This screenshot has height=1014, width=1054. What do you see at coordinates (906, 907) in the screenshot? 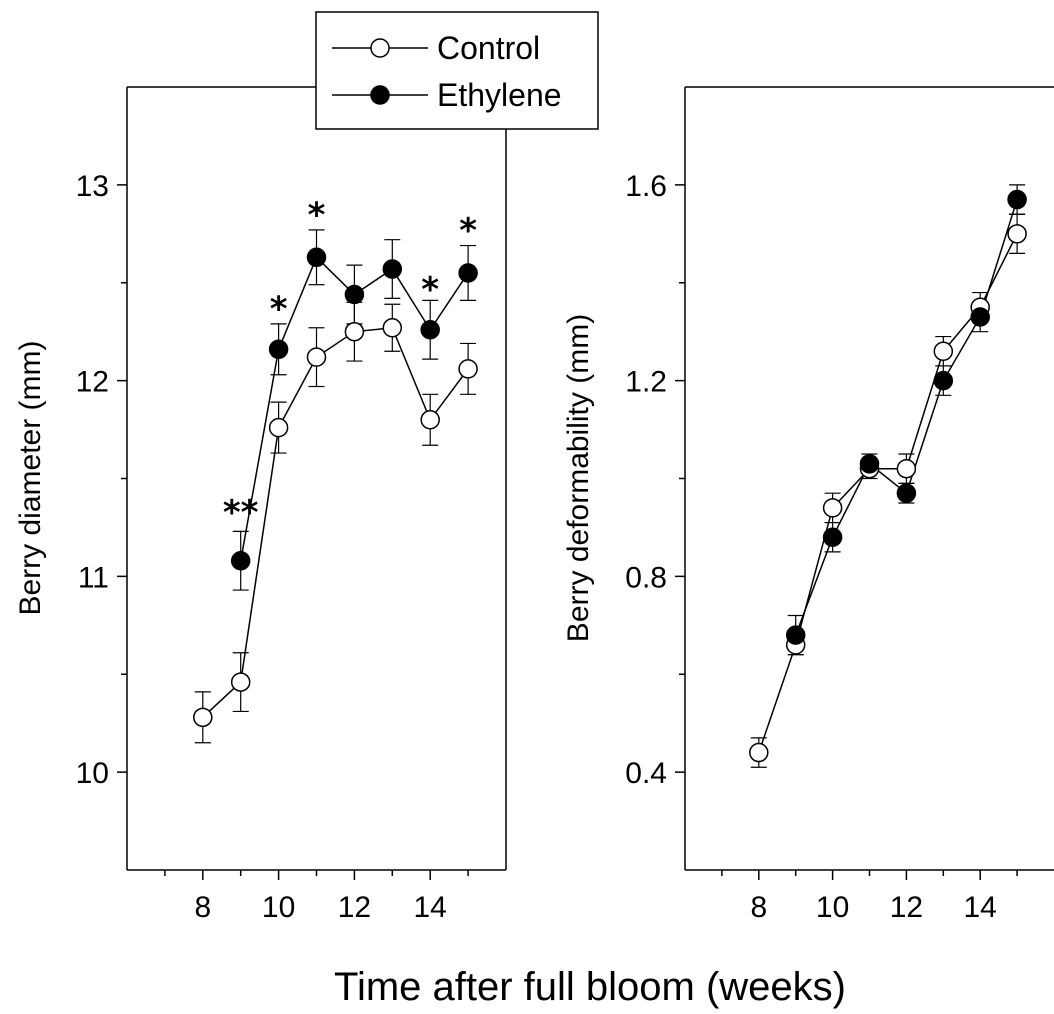
I see `deformability-x-tick-label: 12` at bounding box center [906, 907].